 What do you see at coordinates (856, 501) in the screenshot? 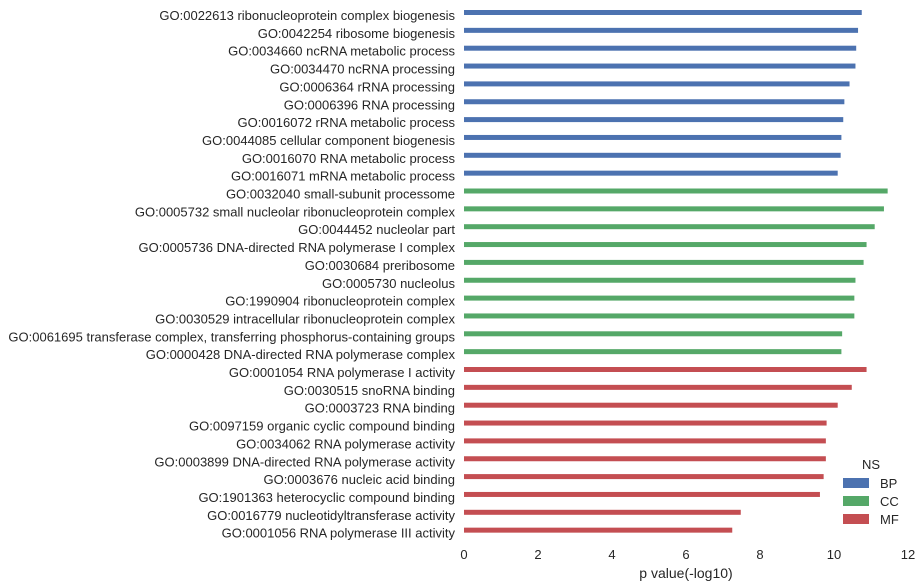
I see `legend-swatch-cc` at bounding box center [856, 501].